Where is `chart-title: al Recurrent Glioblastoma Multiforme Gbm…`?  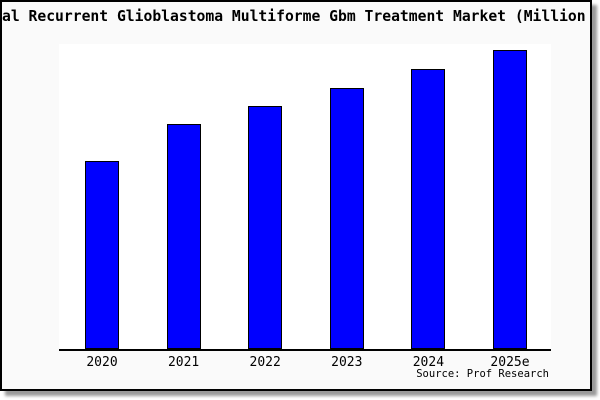
chart-title: al Recurrent Glioblastoma Multiforme Gbm… is located at coordinates (294, 16).